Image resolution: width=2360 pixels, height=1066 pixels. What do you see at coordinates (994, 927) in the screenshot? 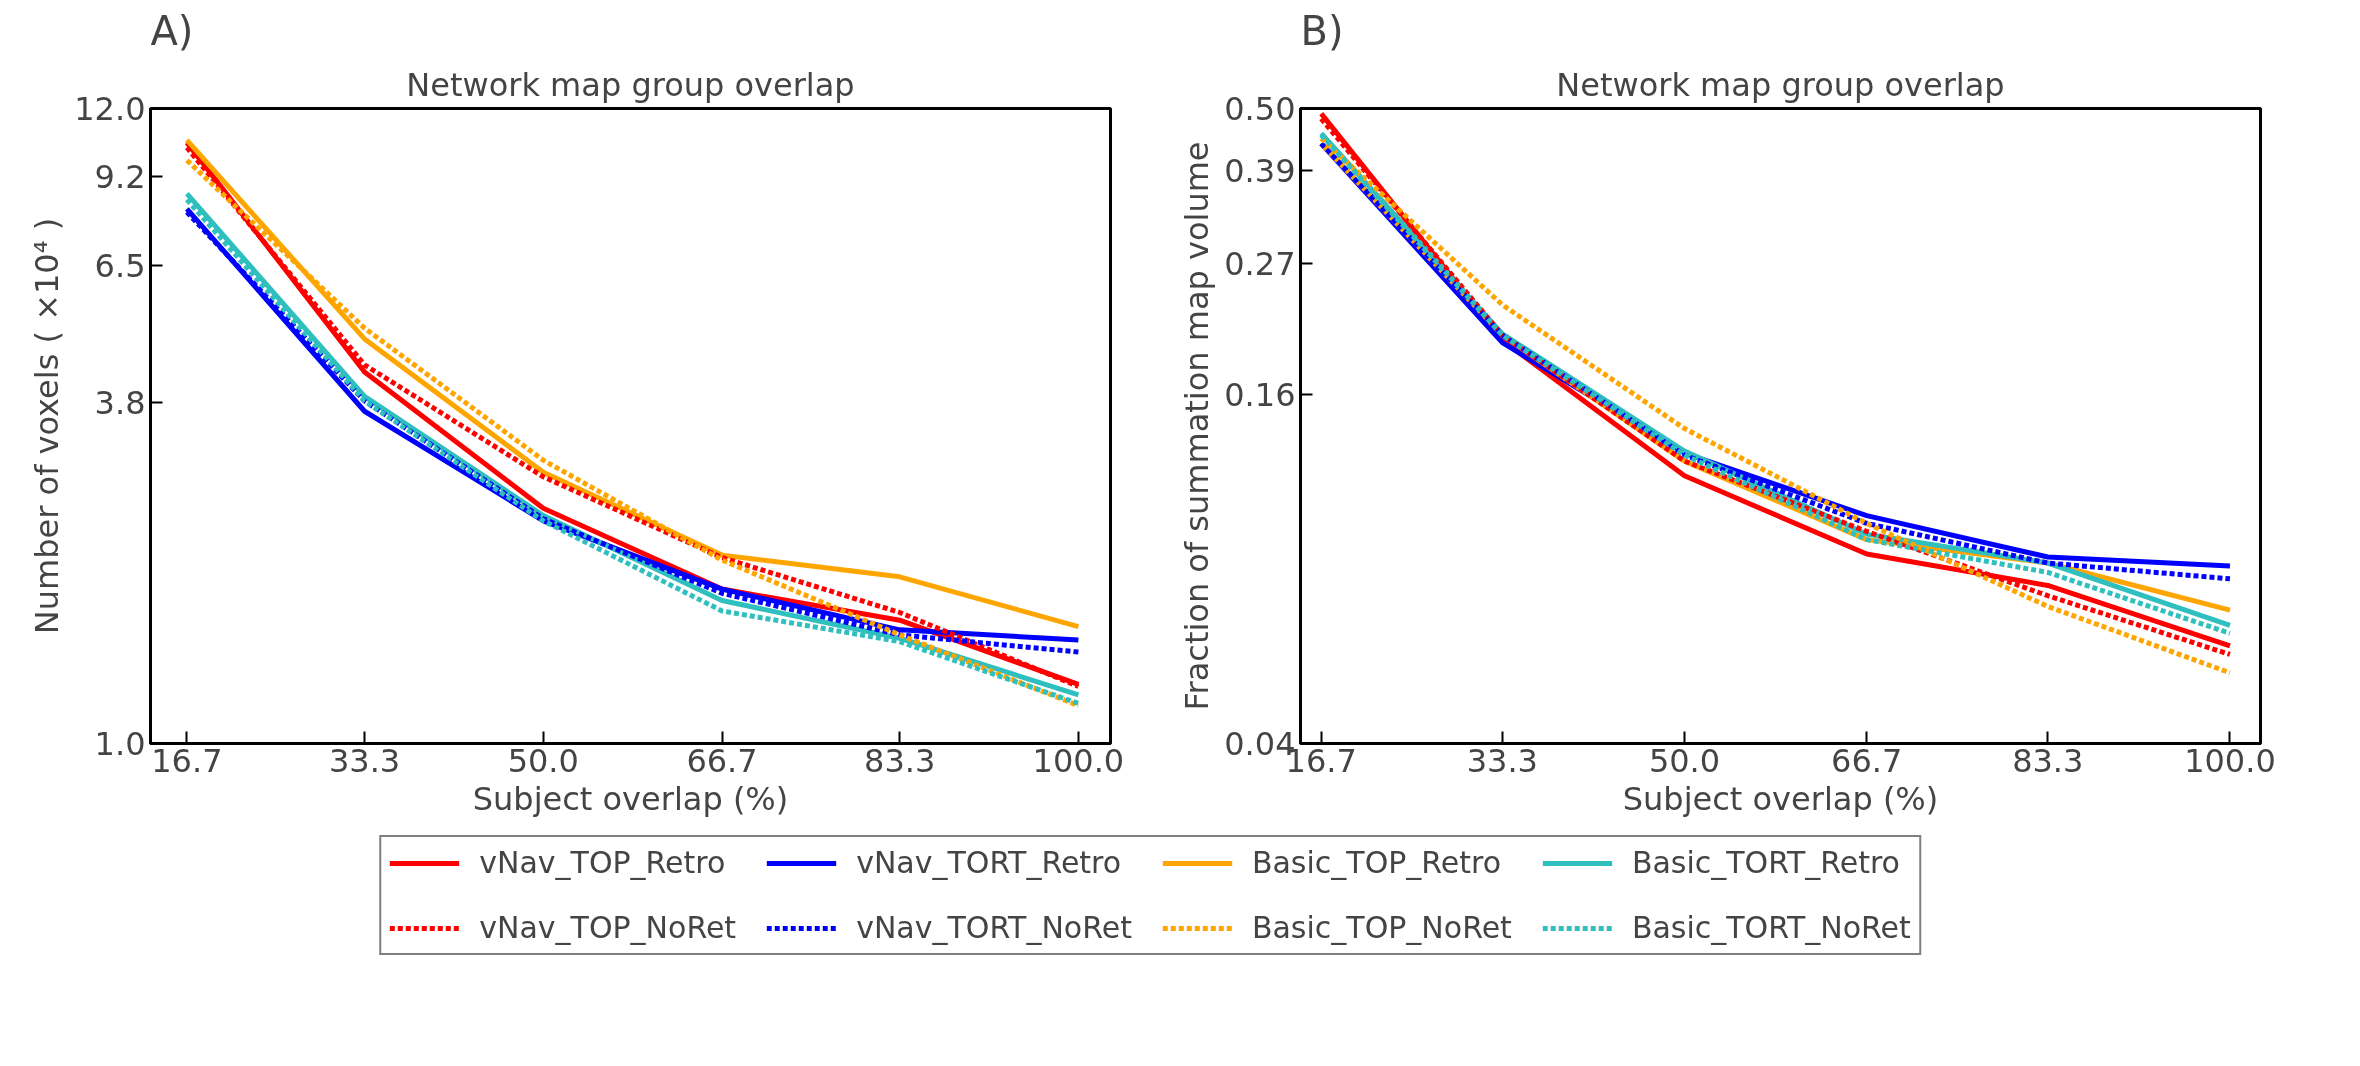
I see `legend-label: vNav_TORT_NoRet` at bounding box center [994, 927].